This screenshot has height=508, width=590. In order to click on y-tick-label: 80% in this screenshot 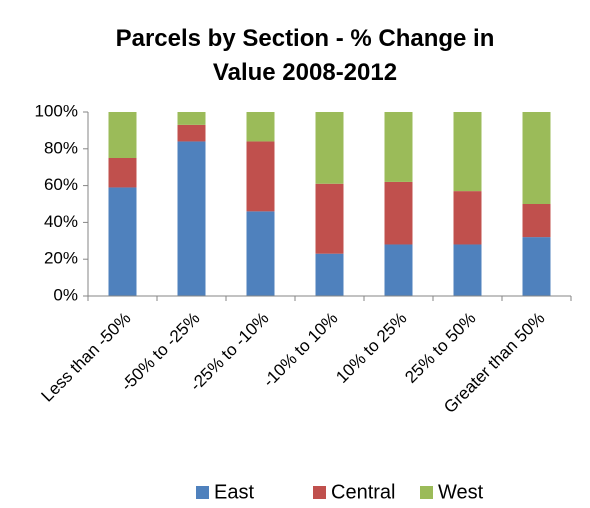, I will do `click(61, 147)`.